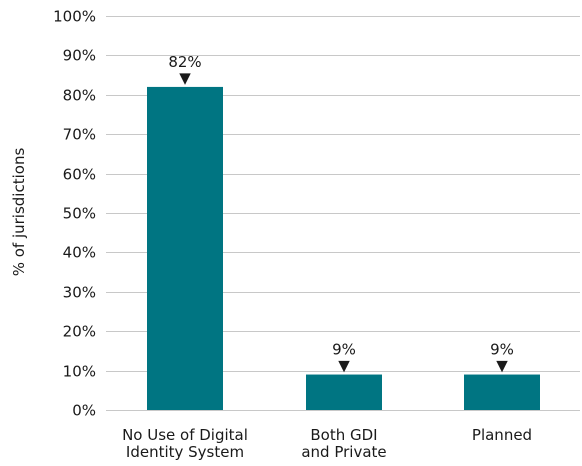  Describe the element at coordinates (79, 332) in the screenshot. I see `y-tick-label: 20%` at that location.